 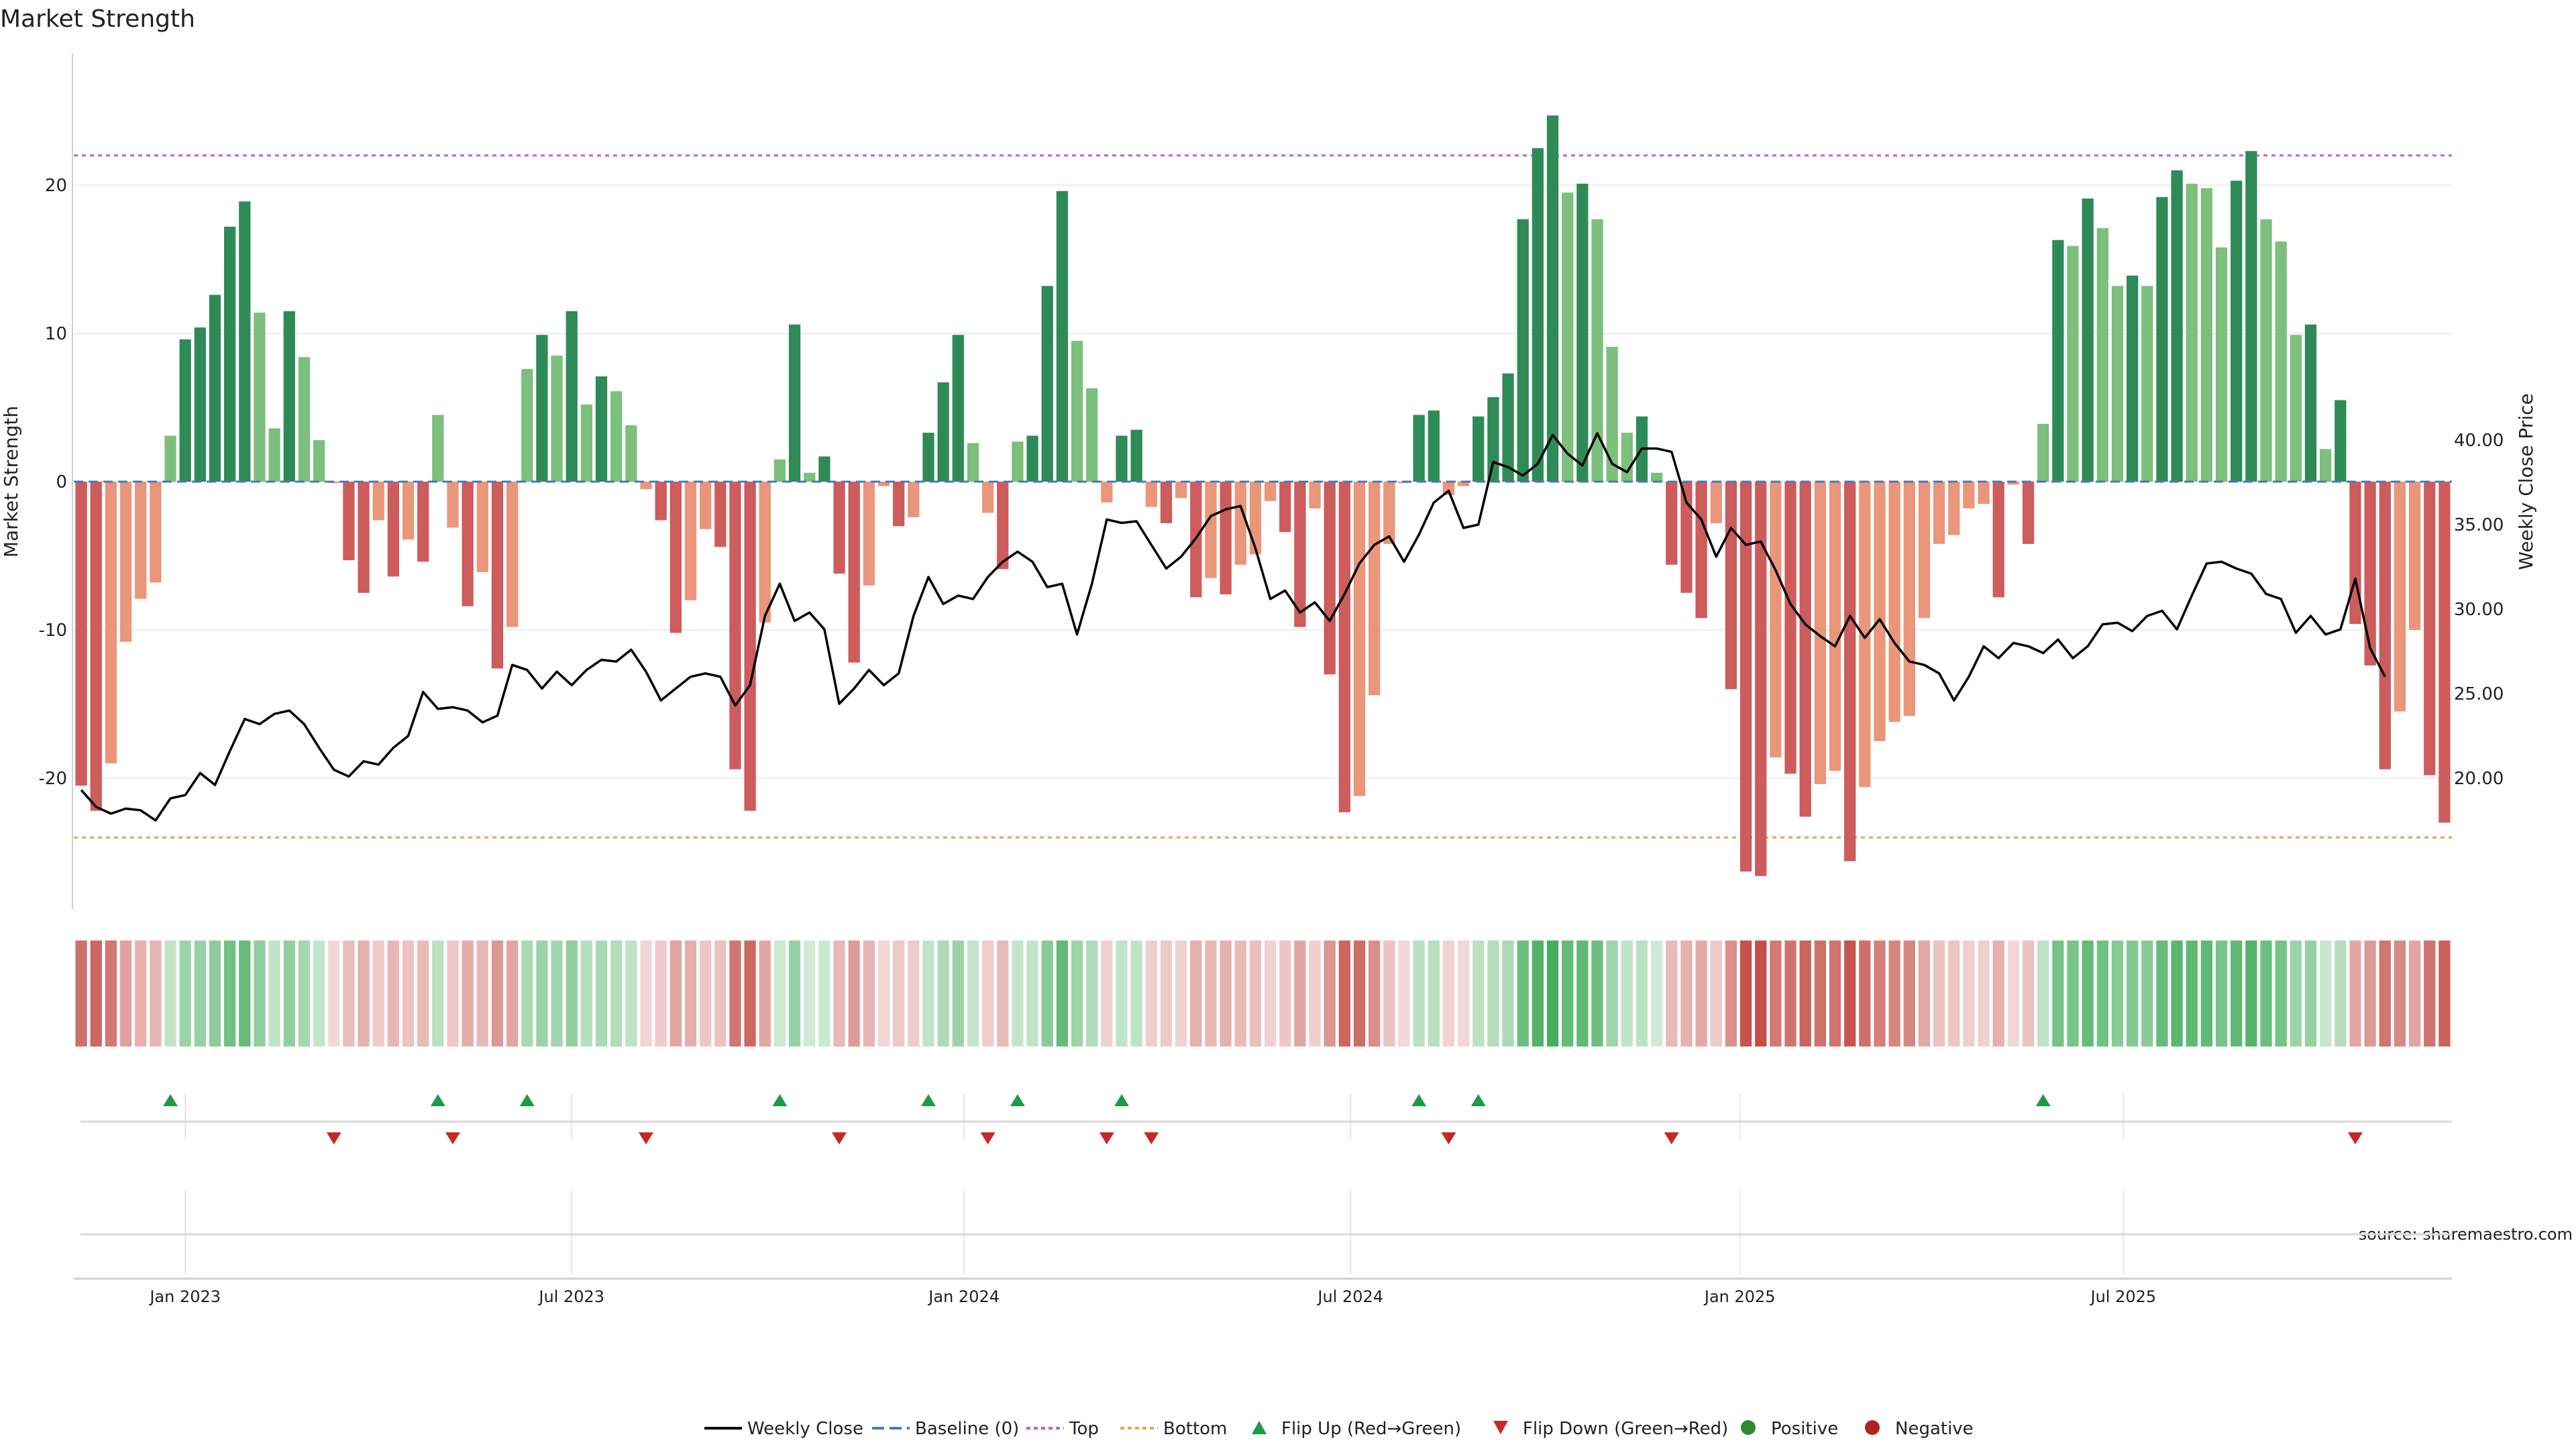 I want to click on right-tick-label: 20.00, so click(x=2479, y=779).